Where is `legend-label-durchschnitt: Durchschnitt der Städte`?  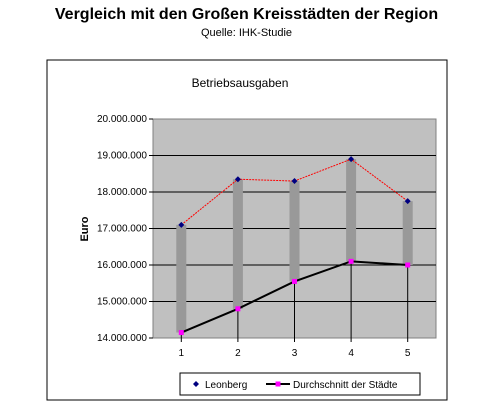 legend-label-durchschnitt: Durchschnitt der Städte is located at coordinates (345, 385).